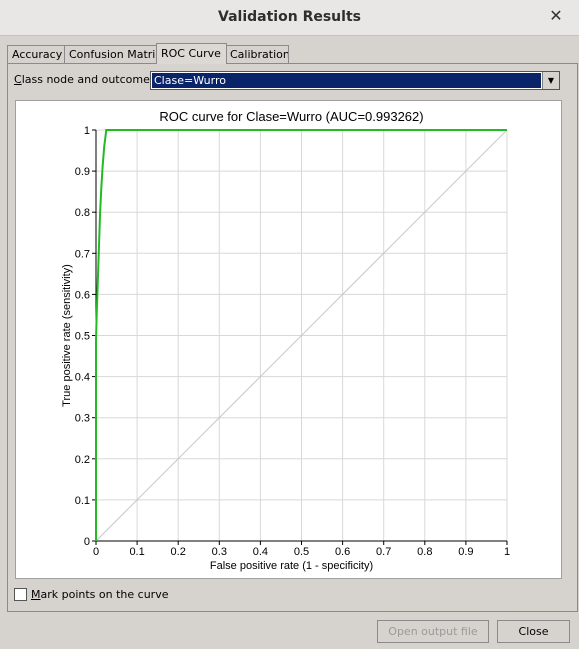 The height and width of the screenshot is (649, 579). Describe the element at coordinates (36, 54) in the screenshot. I see `tab-accuracy: Accuracy` at that location.